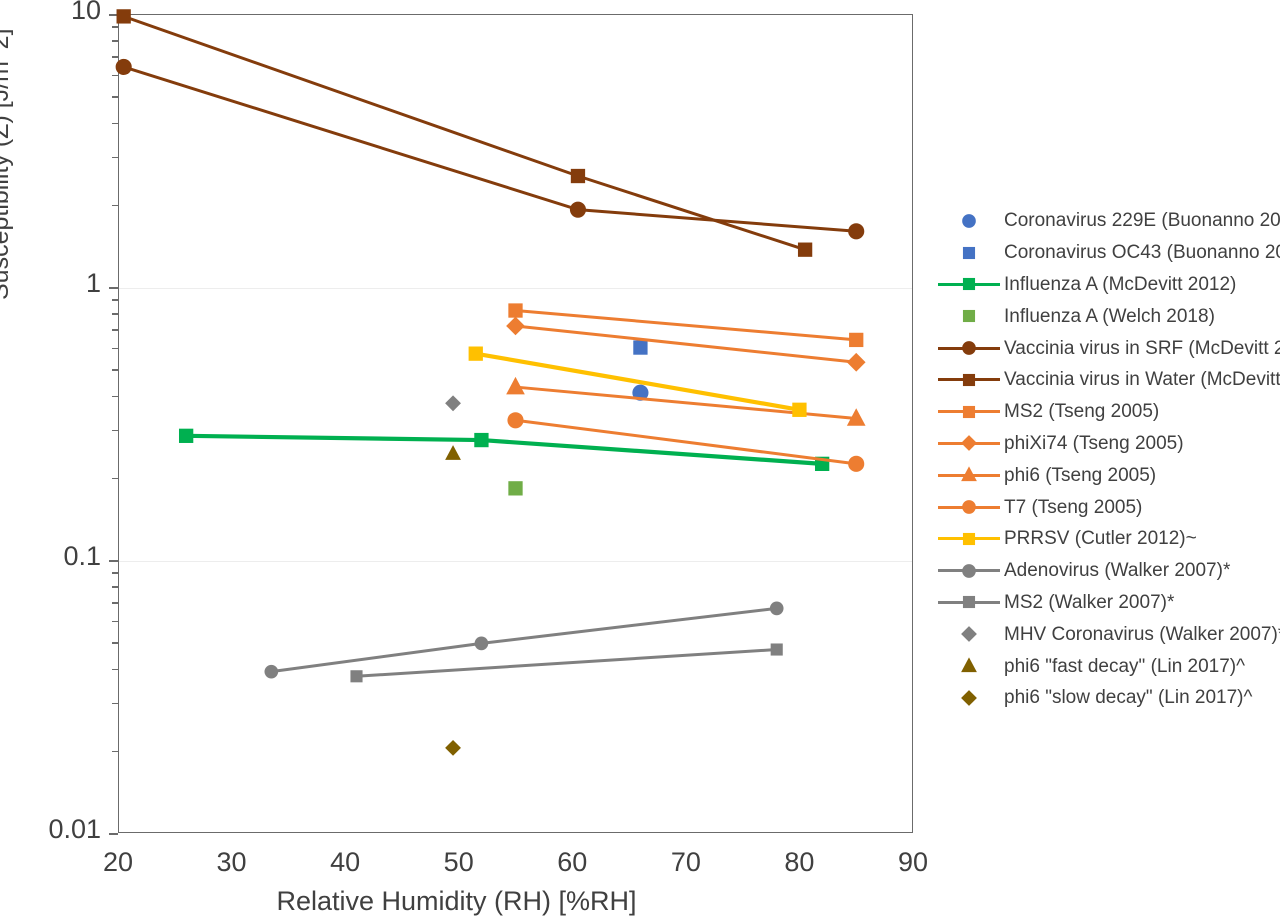 This screenshot has height=923, width=1280. I want to click on legend-item: Influenza A (McDevitt 2012), so click(1109, 285).